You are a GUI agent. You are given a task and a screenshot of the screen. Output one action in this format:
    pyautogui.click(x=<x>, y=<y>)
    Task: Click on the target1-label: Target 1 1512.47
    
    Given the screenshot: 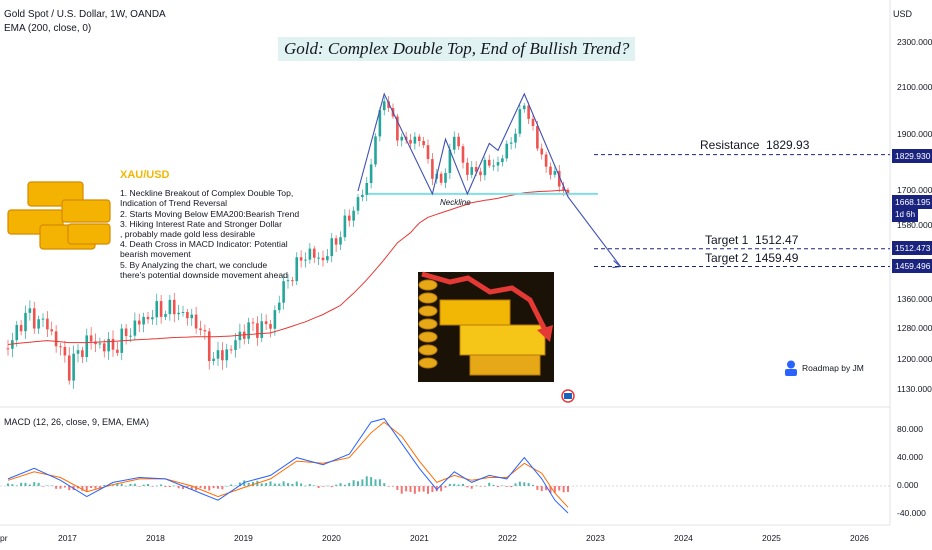 What is the action you would take?
    pyautogui.click(x=752, y=240)
    